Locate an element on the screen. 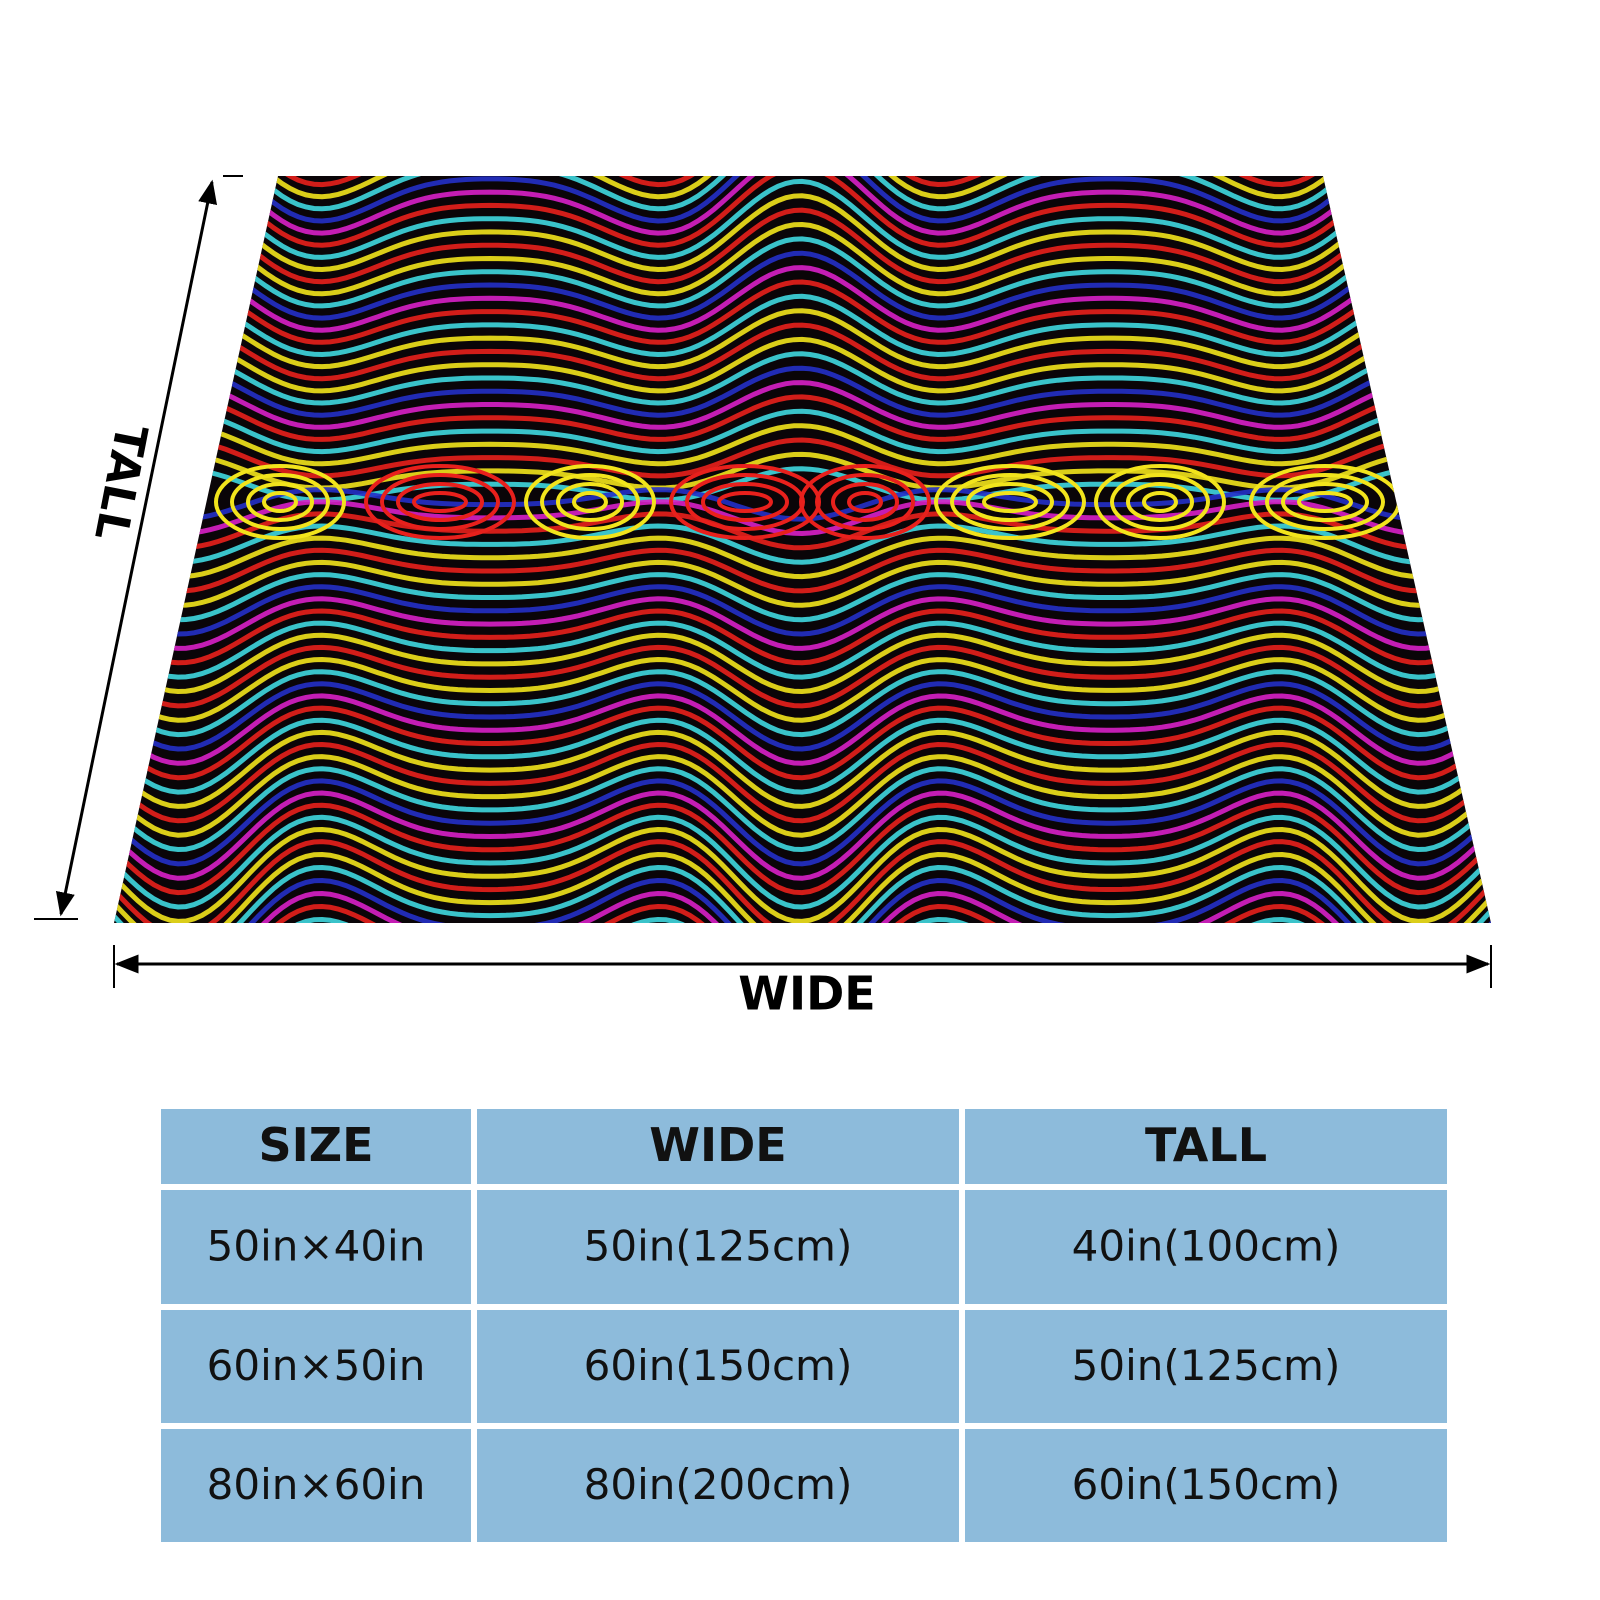  tall-arrow is located at coordinates (136, 548).